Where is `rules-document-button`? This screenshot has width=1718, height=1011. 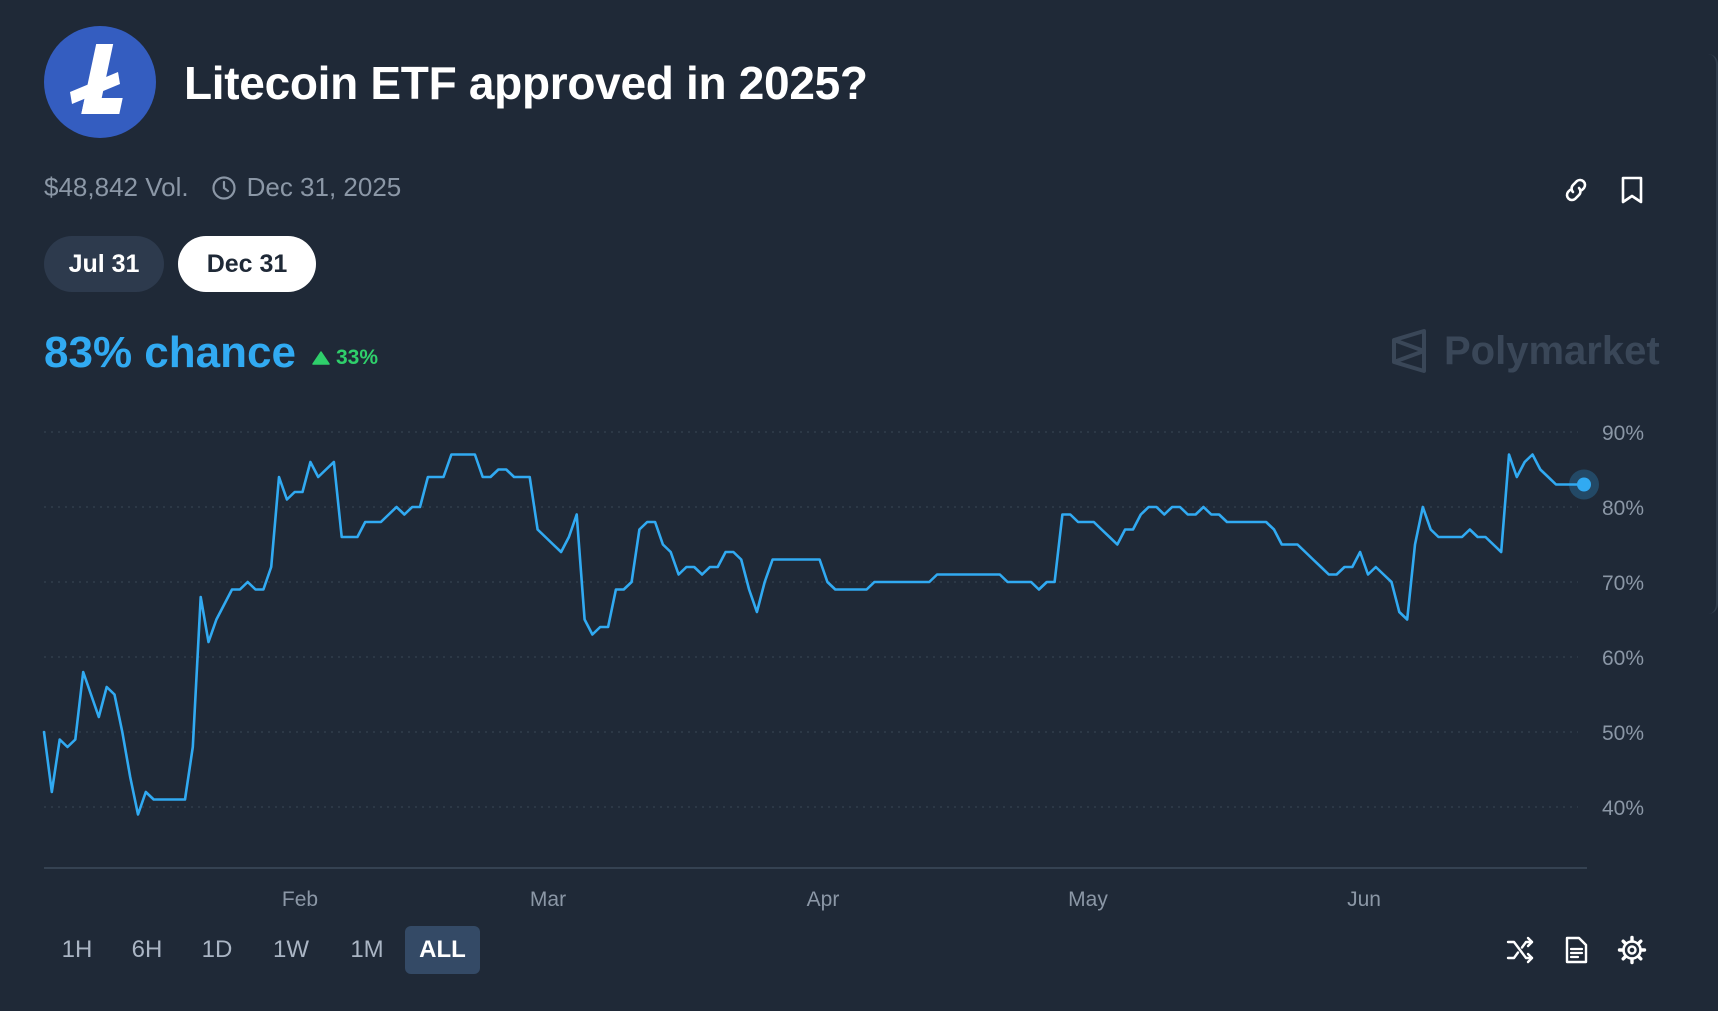 rules-document-button is located at coordinates (1576, 950).